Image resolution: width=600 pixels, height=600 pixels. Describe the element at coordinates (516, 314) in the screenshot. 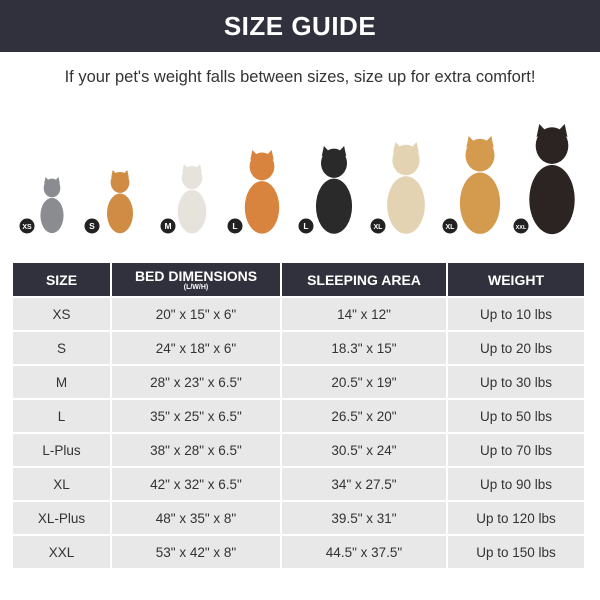

I see `cell-weight: Up to 10 lbs` at that location.